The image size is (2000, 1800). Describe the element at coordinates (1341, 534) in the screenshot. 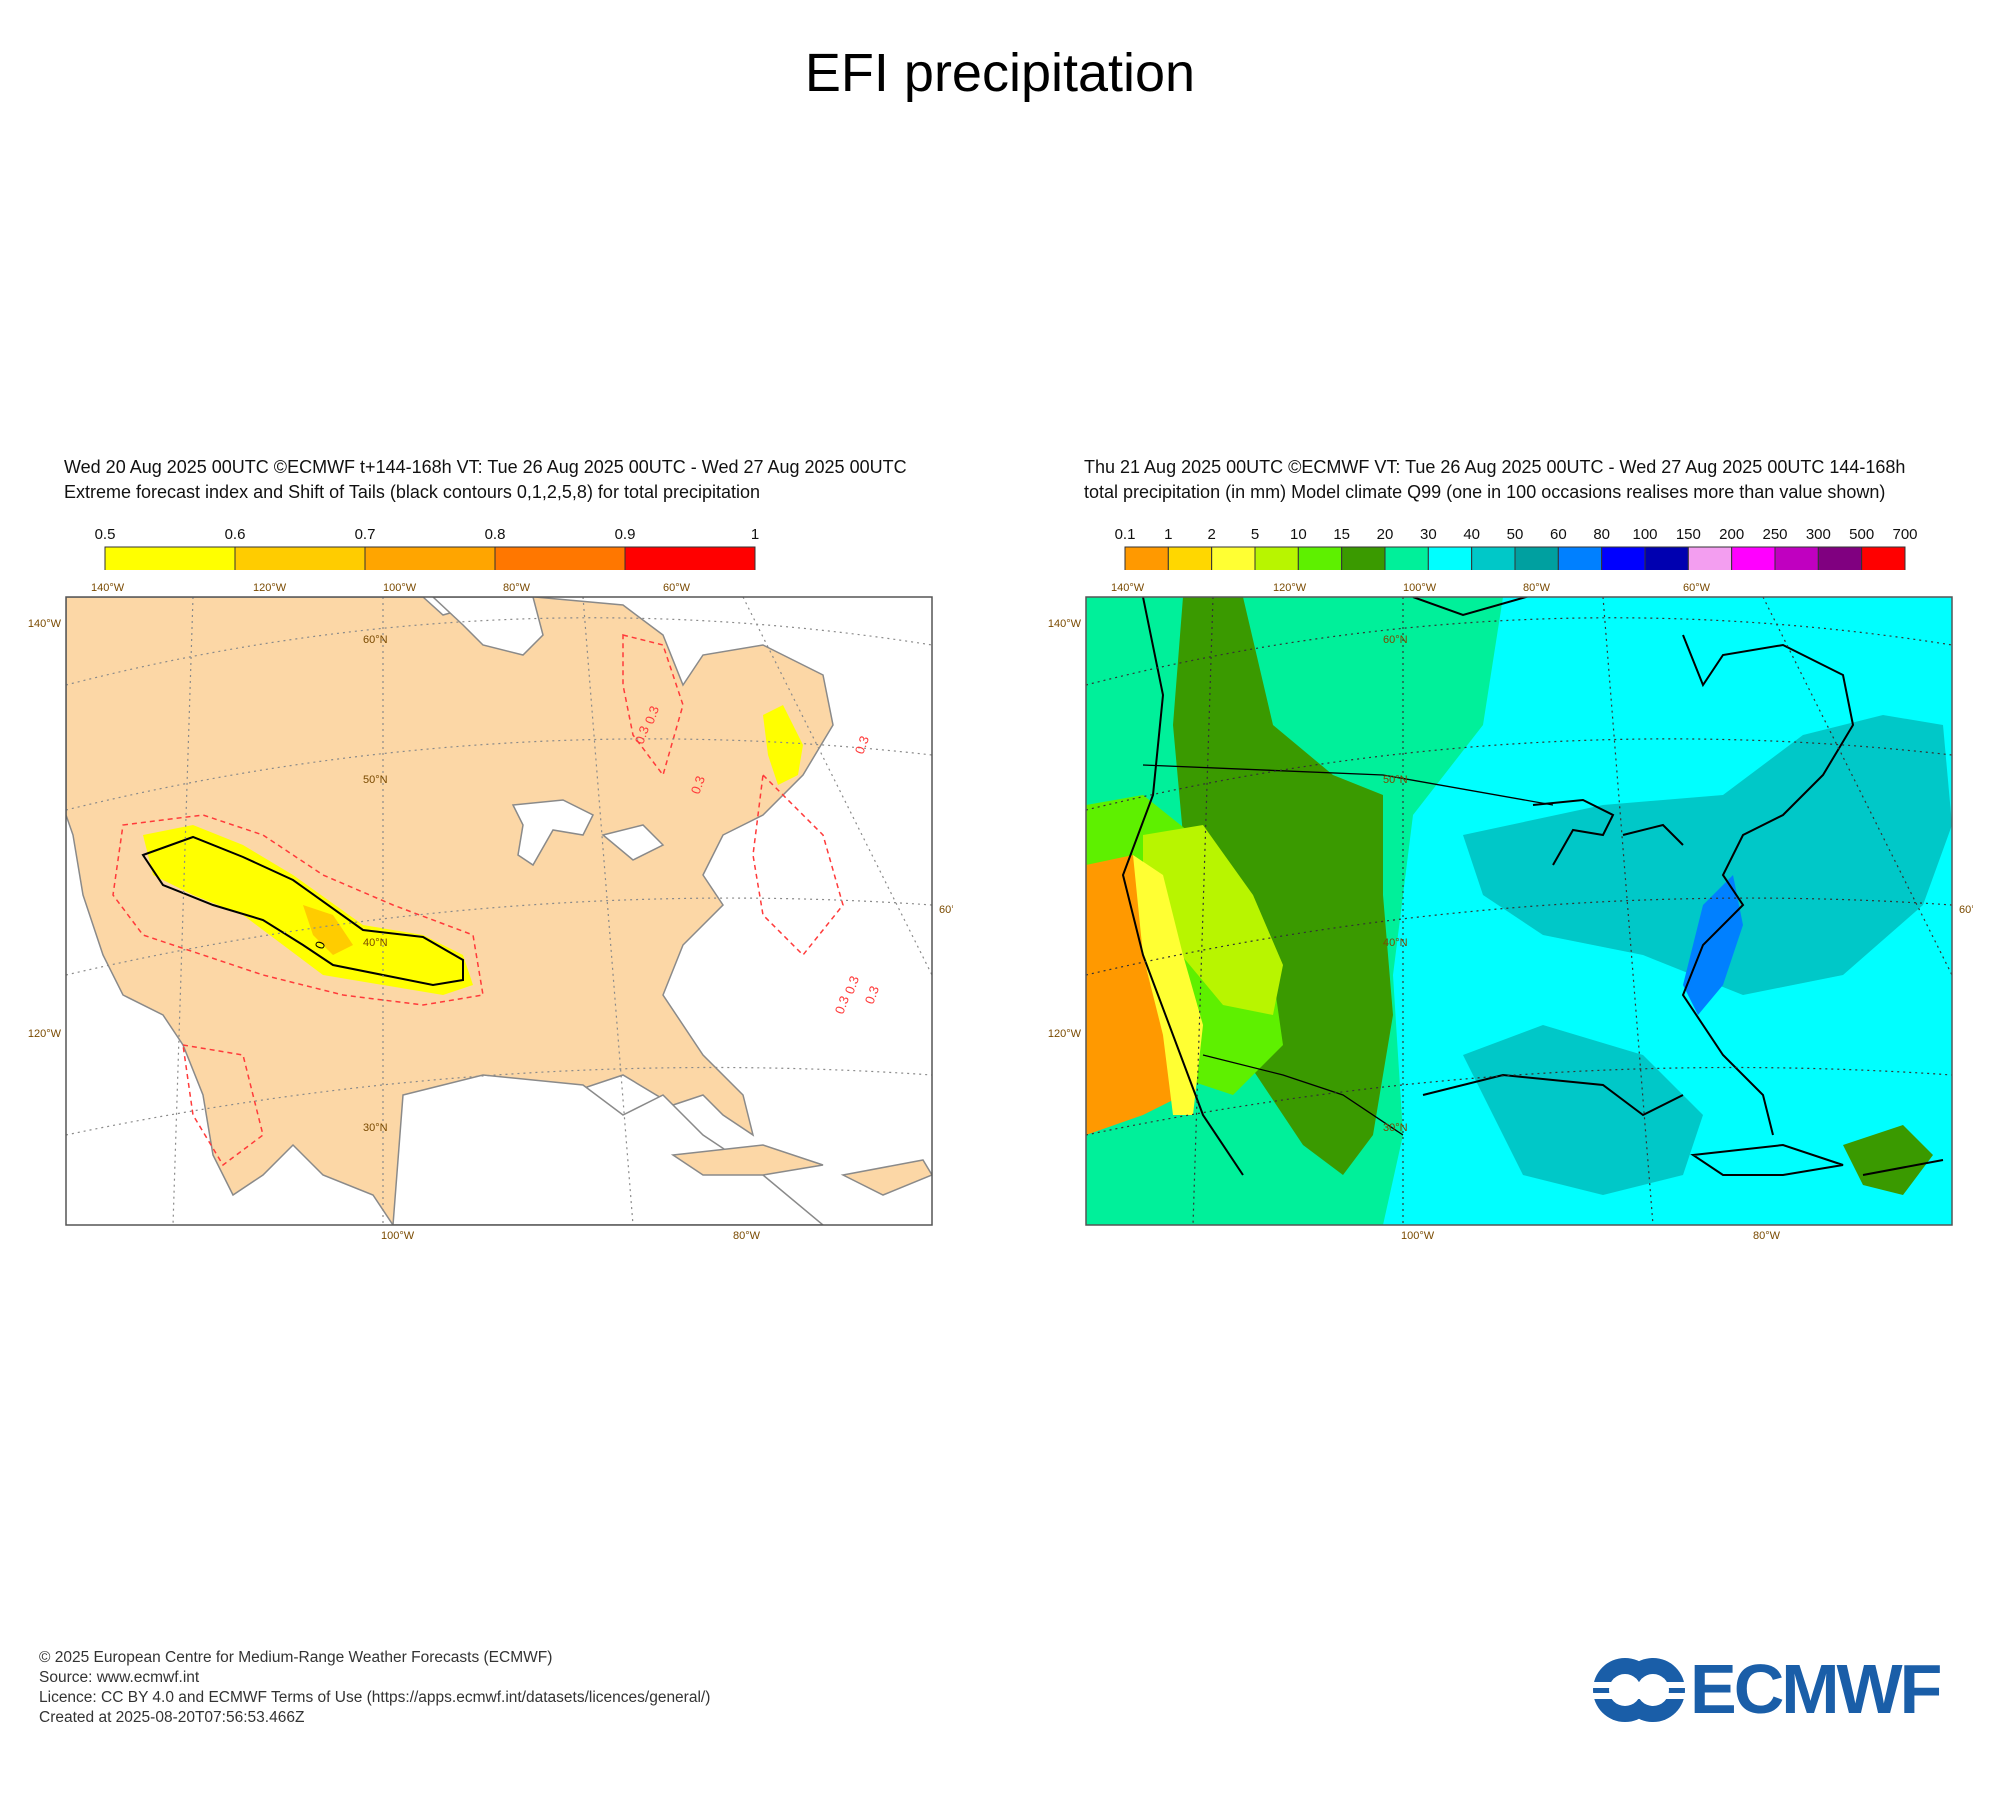

I see `q99-colorbar-label: 15` at that location.